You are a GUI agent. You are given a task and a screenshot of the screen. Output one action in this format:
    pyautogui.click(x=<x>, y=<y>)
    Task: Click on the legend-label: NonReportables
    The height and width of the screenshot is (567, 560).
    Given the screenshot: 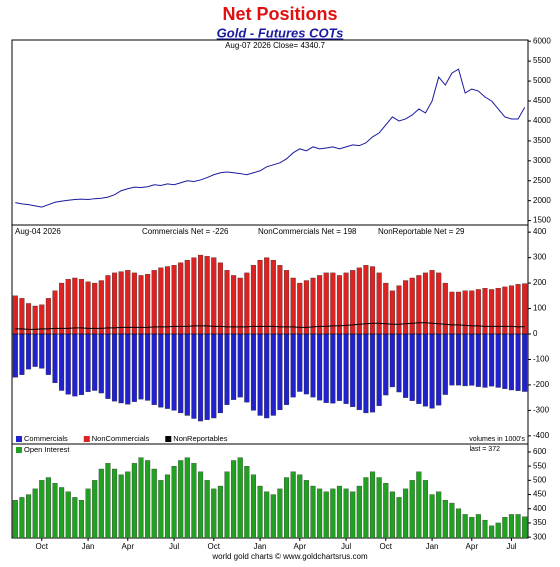 What is the action you would take?
    pyautogui.click(x=200, y=438)
    